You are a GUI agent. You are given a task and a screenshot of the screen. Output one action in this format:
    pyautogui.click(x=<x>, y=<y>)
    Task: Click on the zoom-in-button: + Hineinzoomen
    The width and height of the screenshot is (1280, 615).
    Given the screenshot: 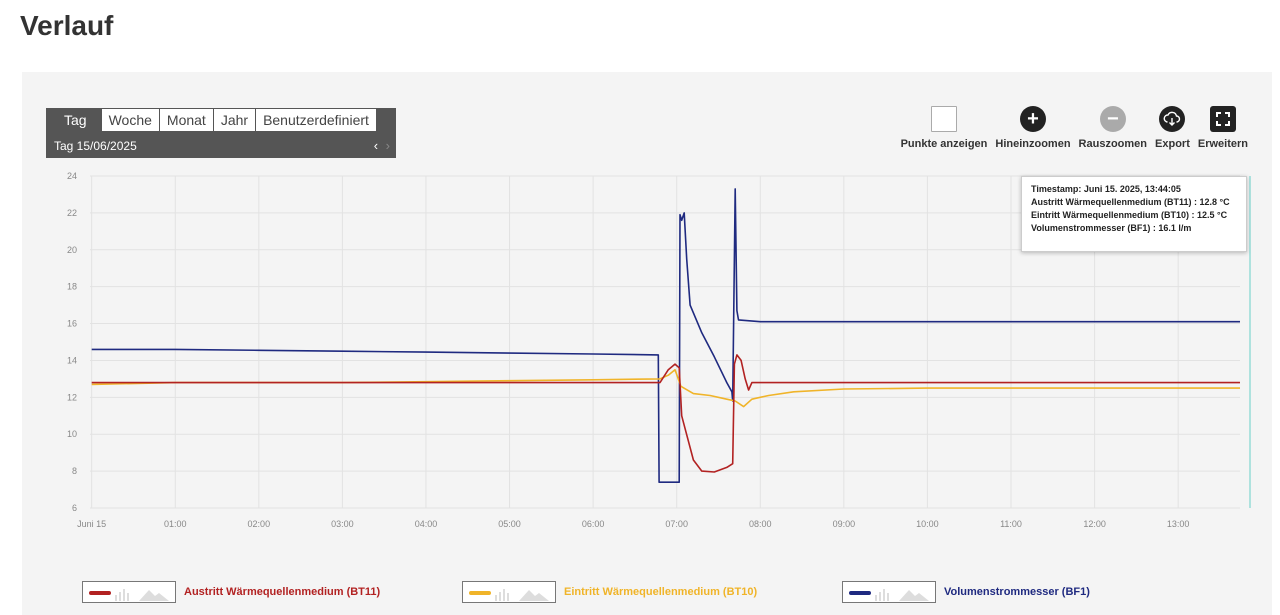 What is the action you would take?
    pyautogui.click(x=1033, y=128)
    